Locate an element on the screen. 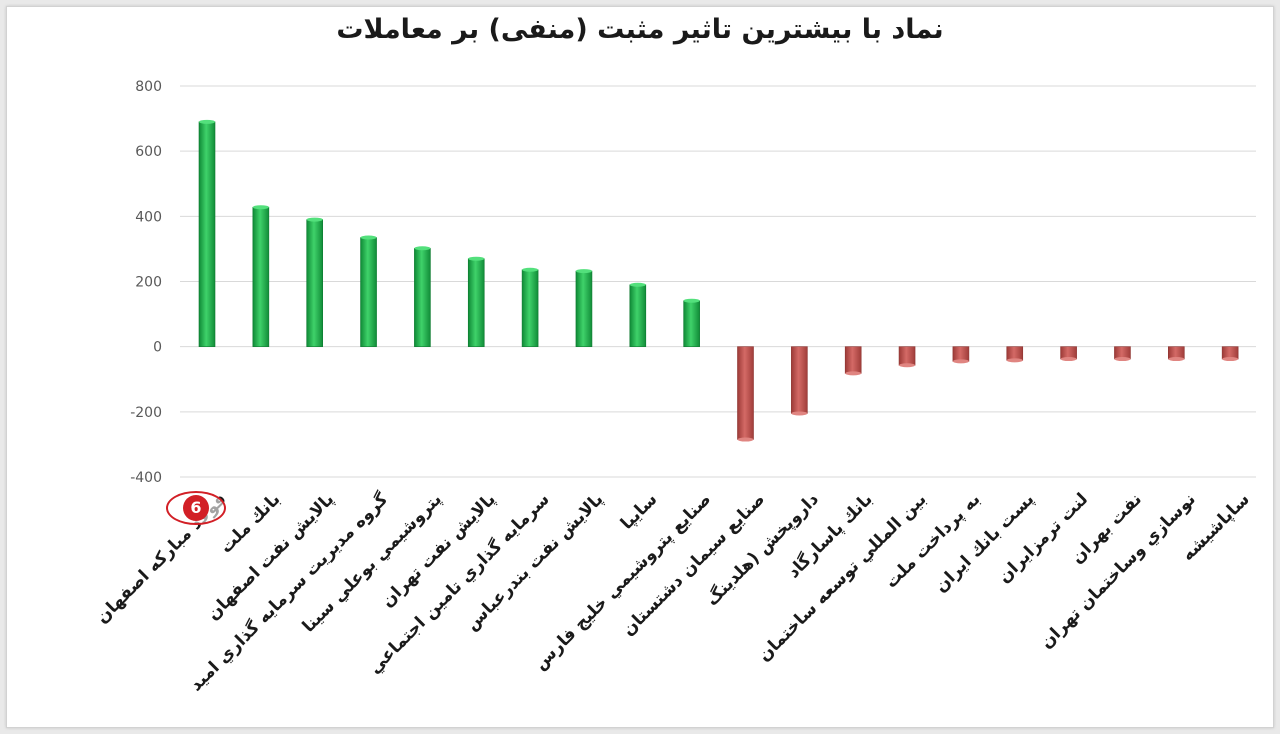 The height and width of the screenshot is (734, 1280). x-category-label: پست بانك ايران is located at coordinates (984, 542).